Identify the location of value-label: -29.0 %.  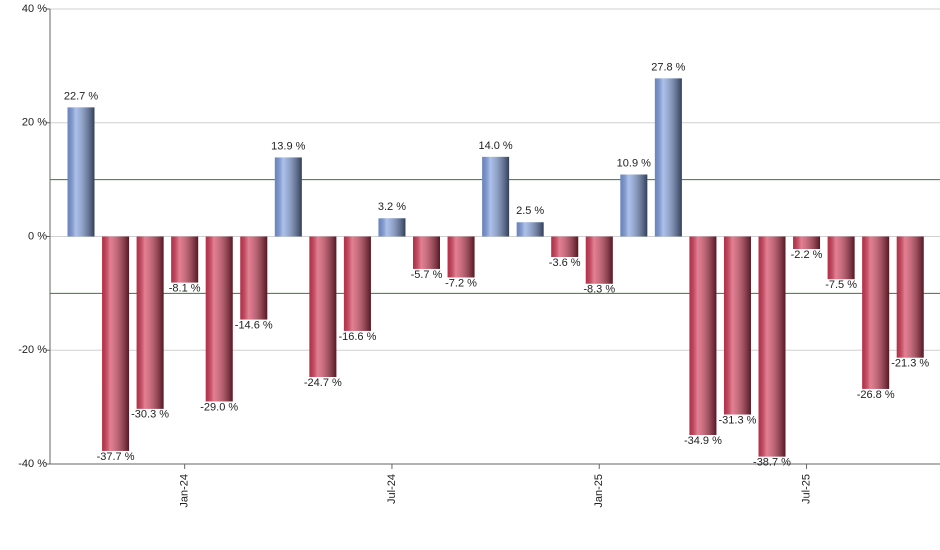
(219, 407).